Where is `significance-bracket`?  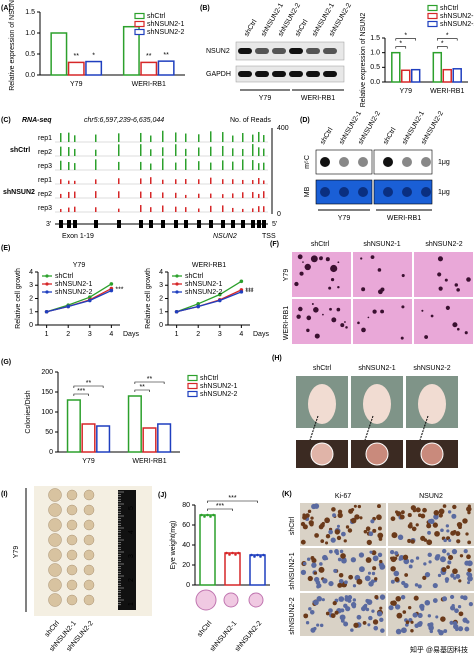 significance-bracket is located at coordinates (232, 501).